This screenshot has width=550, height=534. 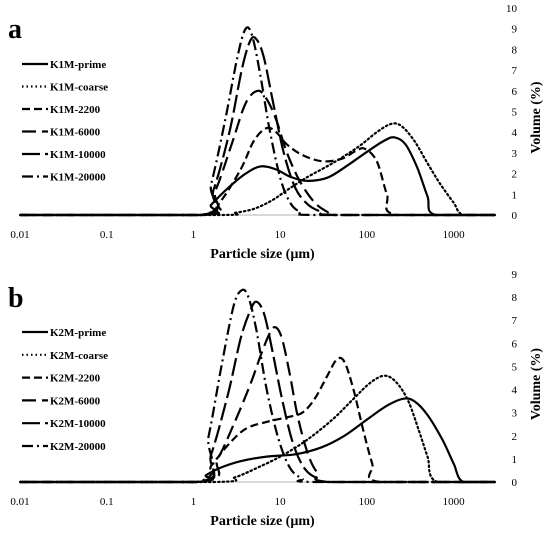 What do you see at coordinates (75, 110) in the screenshot?
I see `legend-label: K1M-2200` at bounding box center [75, 110].